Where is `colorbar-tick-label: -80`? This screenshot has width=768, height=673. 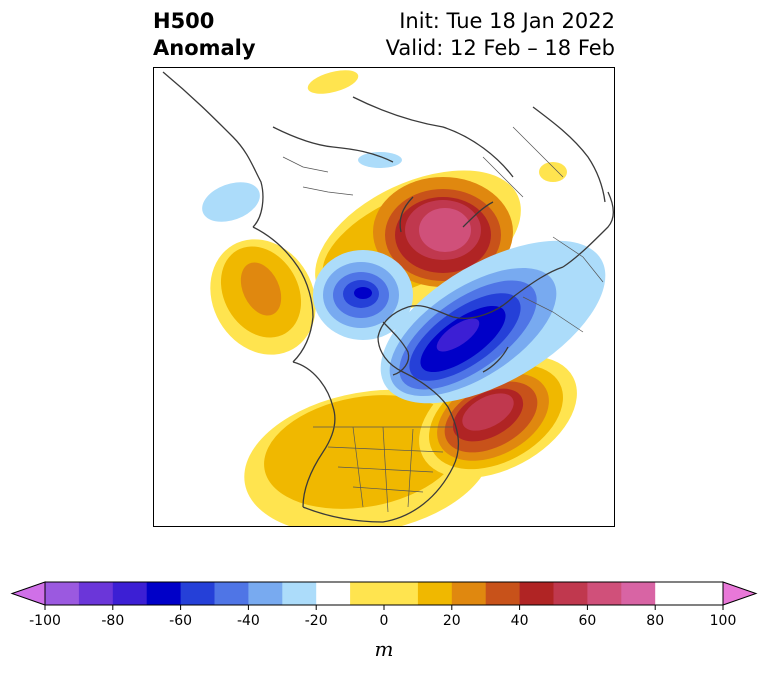
colorbar-tick-label: -80 is located at coordinates (112, 621).